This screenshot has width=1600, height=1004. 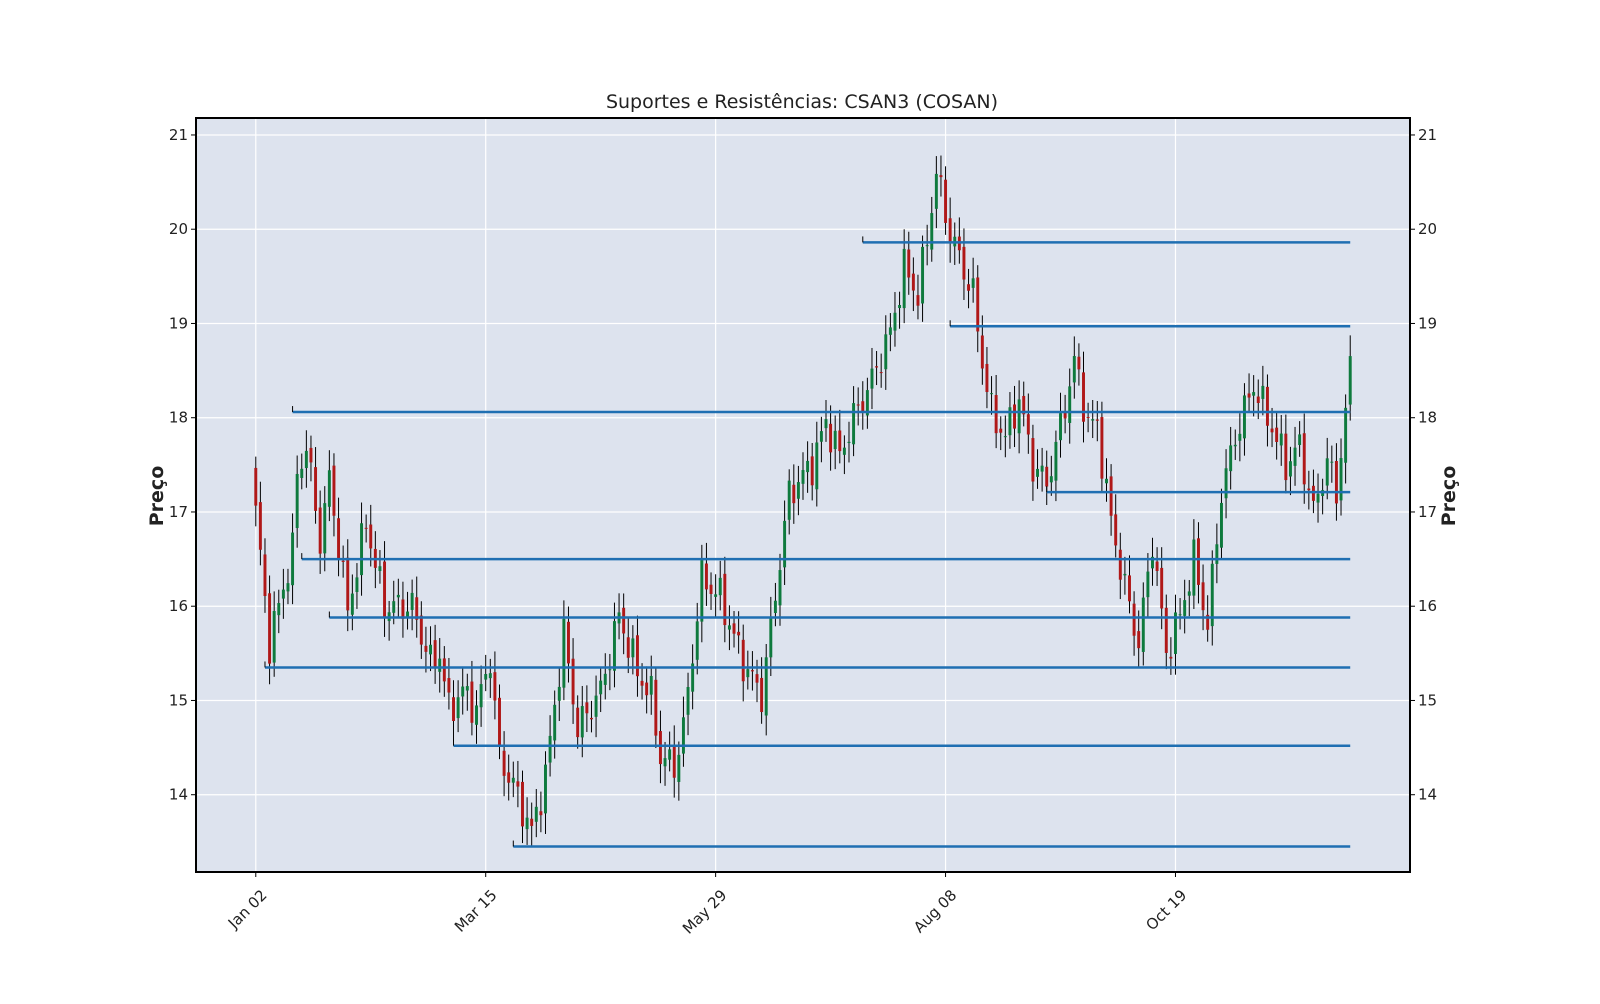 What do you see at coordinates (178, 795) in the screenshot?
I see `y-tick-label-left: 14` at bounding box center [178, 795].